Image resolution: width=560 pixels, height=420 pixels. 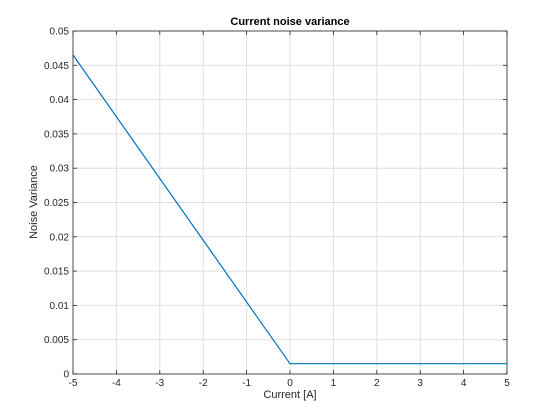 I want to click on x-tick-labels: -5 -4 -3 -2 -1 0 1 2 3 4 5, so click(x=290, y=383).